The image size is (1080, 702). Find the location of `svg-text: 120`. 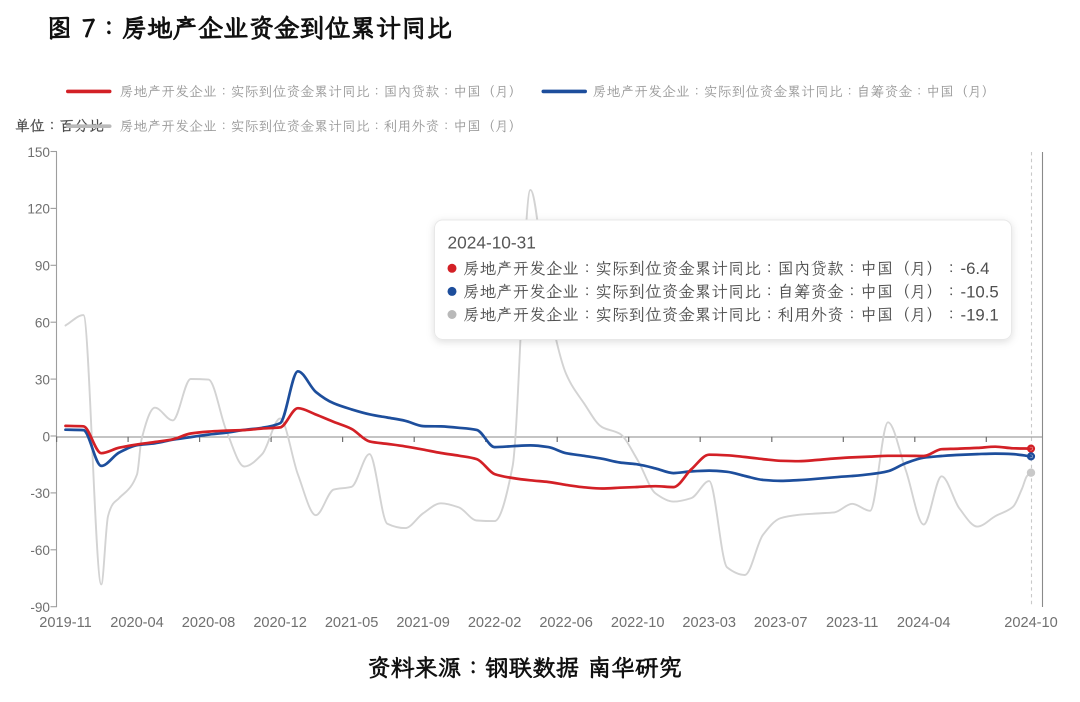

svg-text: 120 is located at coordinates (38, 209).